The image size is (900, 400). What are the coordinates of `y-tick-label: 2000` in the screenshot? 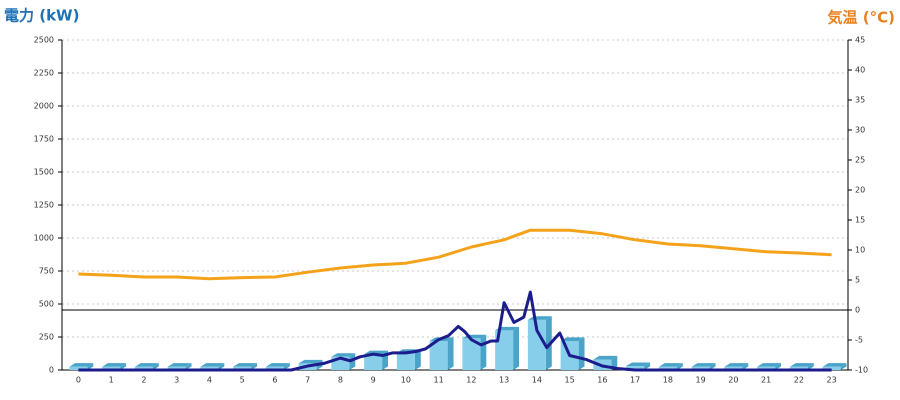 It's located at (44, 106).